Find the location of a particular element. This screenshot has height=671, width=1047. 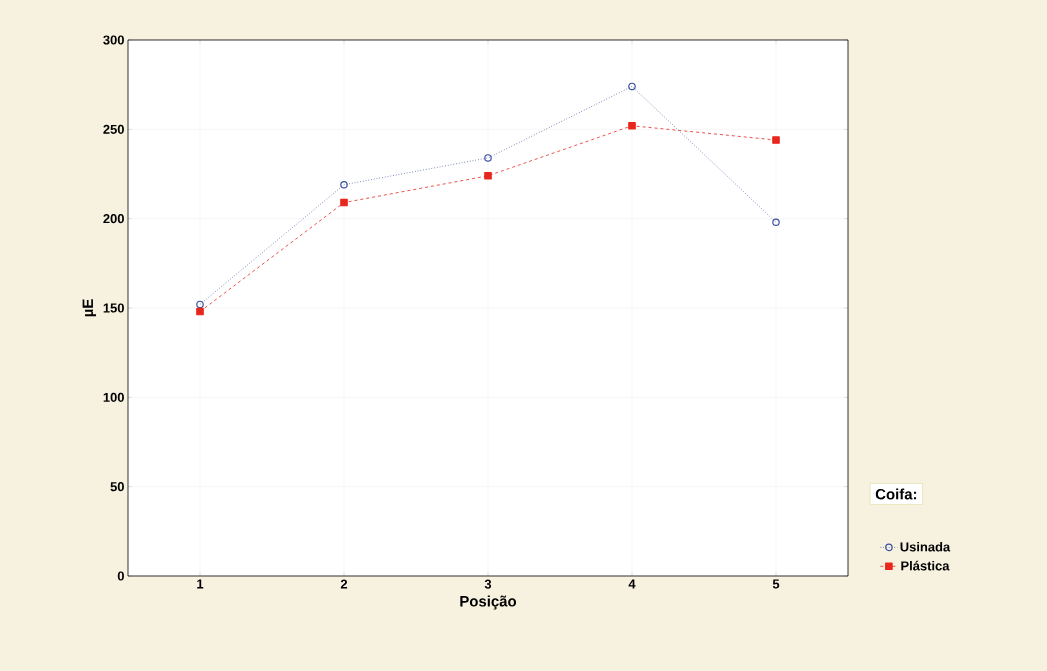

y-tick-label: 150 is located at coordinates (113, 308).